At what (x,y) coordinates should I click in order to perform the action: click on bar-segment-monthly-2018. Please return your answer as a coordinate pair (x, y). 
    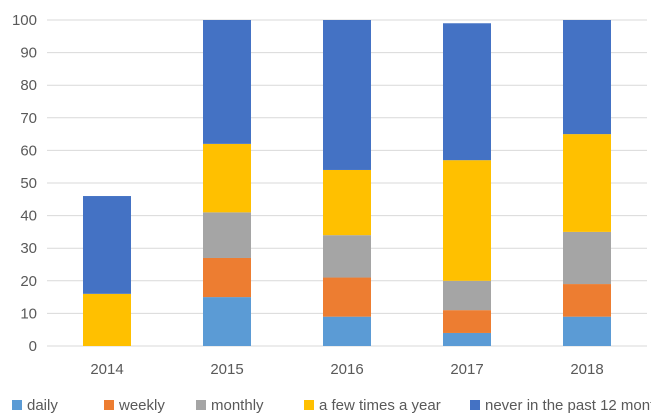
    Looking at the image, I should click on (587, 258).